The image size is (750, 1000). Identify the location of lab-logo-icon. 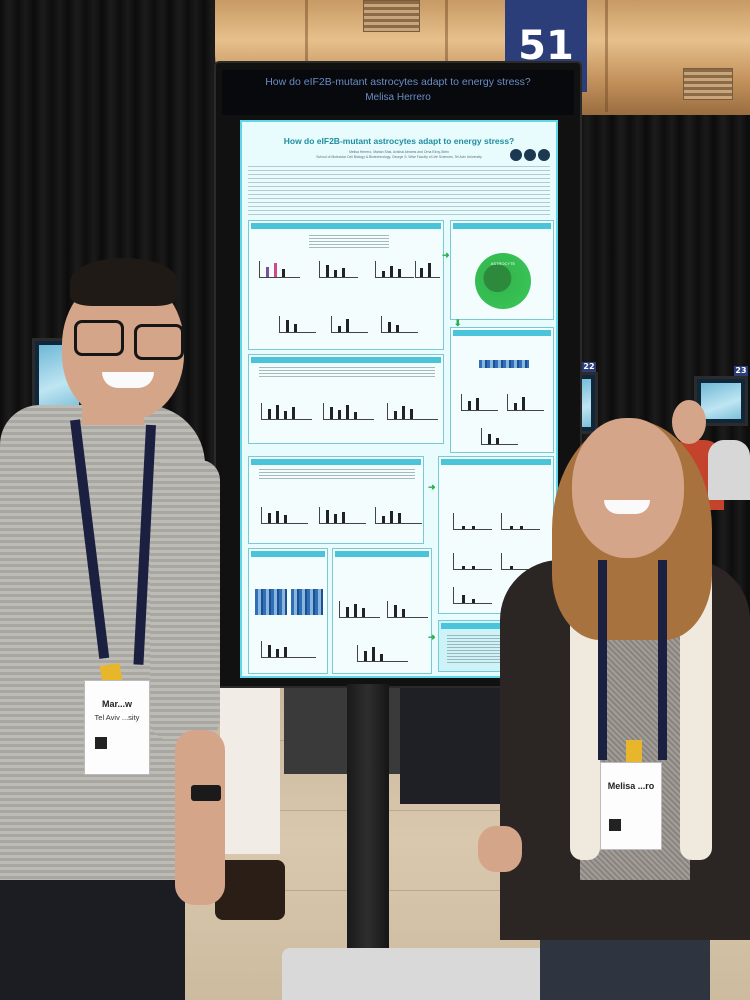
(530, 155).